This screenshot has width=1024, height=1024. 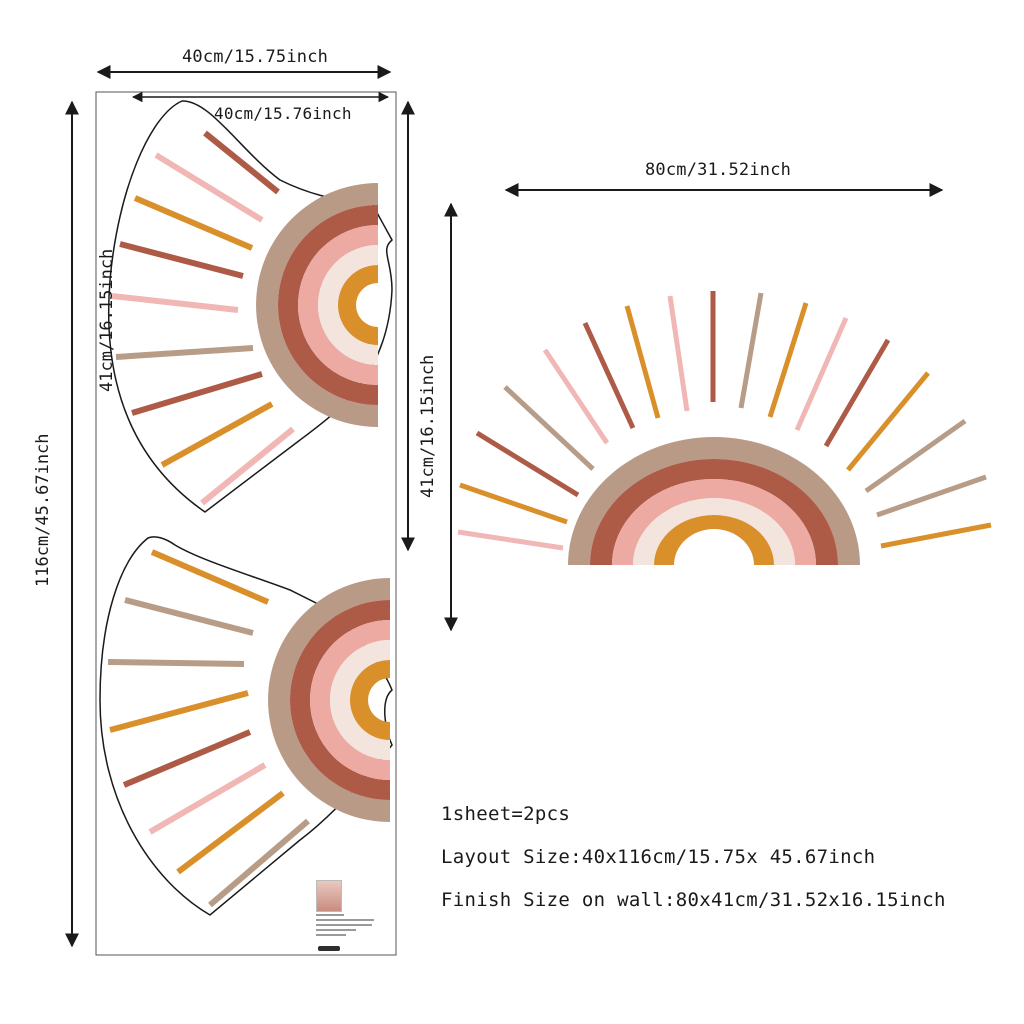 What do you see at coordinates (329, 896) in the screenshot?
I see `product-tag-image` at bounding box center [329, 896].